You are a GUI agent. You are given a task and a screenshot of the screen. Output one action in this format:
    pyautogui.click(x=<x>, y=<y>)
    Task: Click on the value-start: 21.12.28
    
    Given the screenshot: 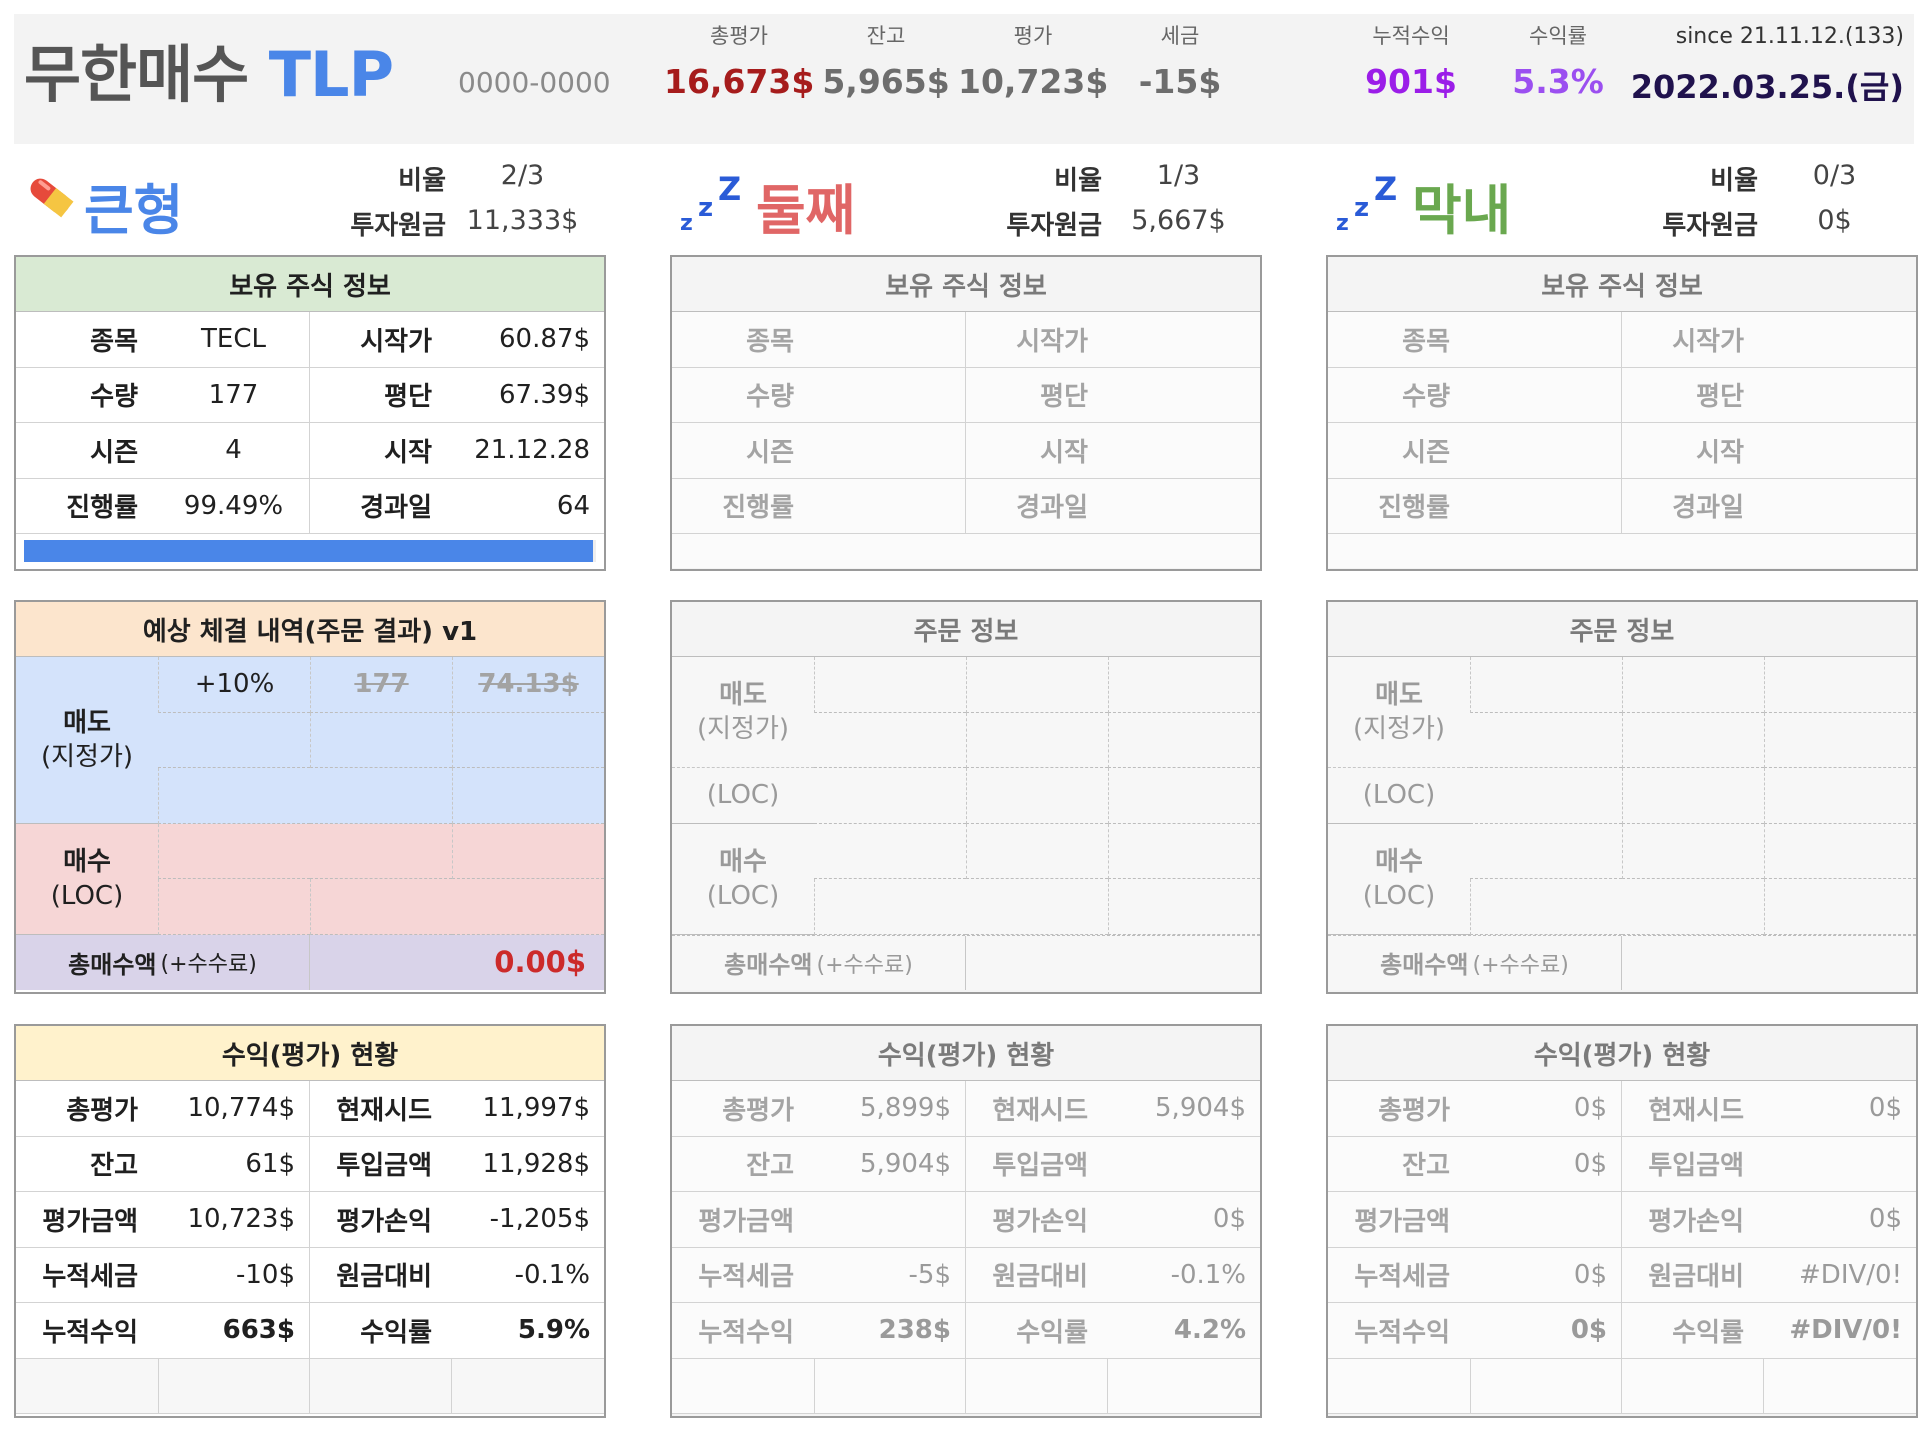 What is the action you would take?
    pyautogui.click(x=528, y=451)
    